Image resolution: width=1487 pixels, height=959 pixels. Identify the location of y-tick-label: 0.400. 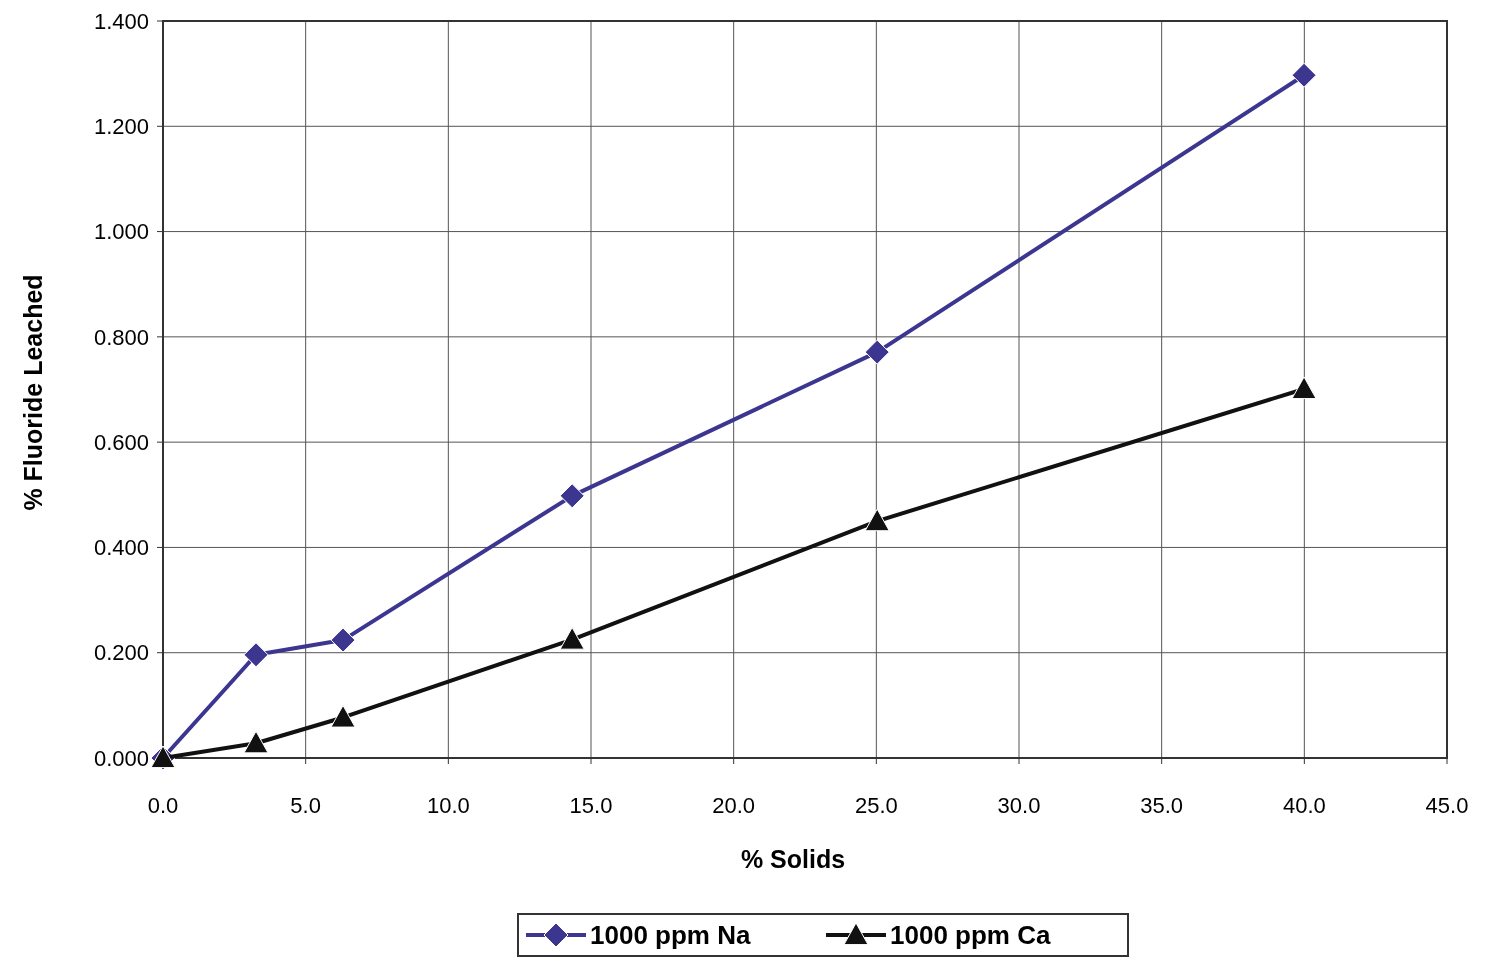
(121, 548).